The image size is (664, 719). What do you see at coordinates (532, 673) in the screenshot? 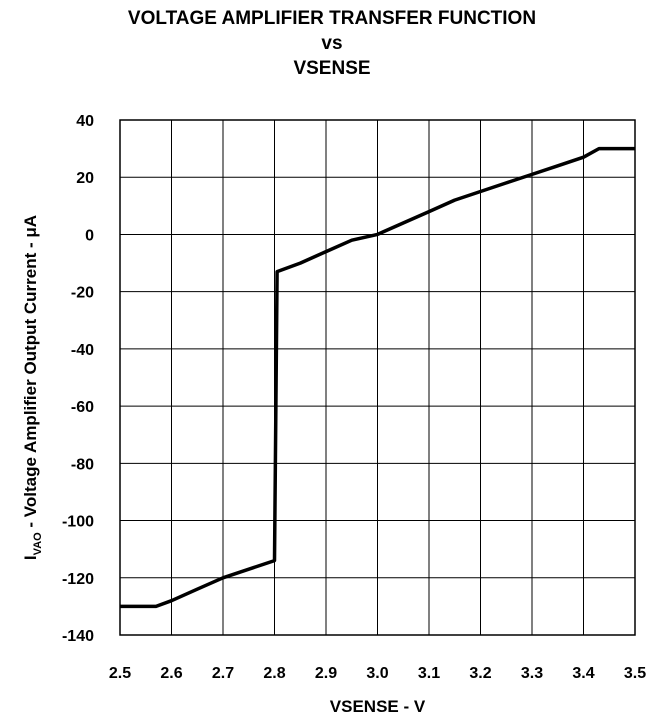
I see `x-tick-label: 3.3` at bounding box center [532, 673].